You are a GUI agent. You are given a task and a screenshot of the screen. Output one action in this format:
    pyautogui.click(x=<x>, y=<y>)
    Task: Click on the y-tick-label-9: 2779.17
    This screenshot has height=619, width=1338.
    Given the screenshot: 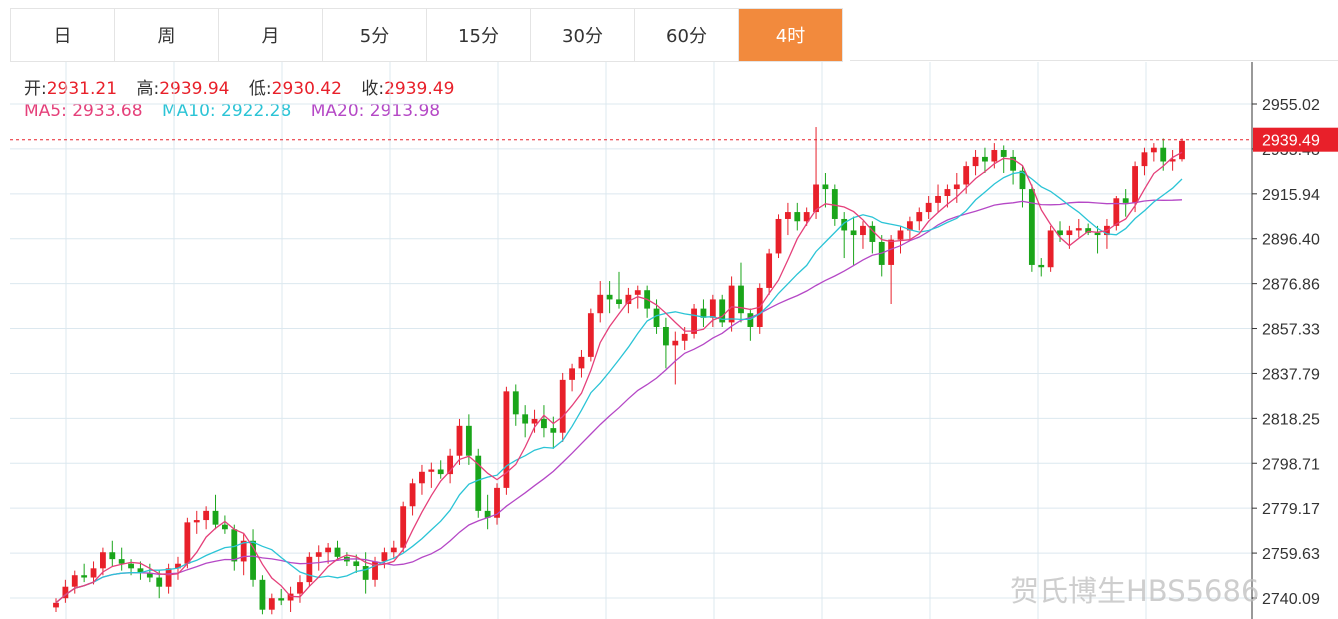 What is the action you would take?
    pyautogui.click(x=1291, y=509)
    